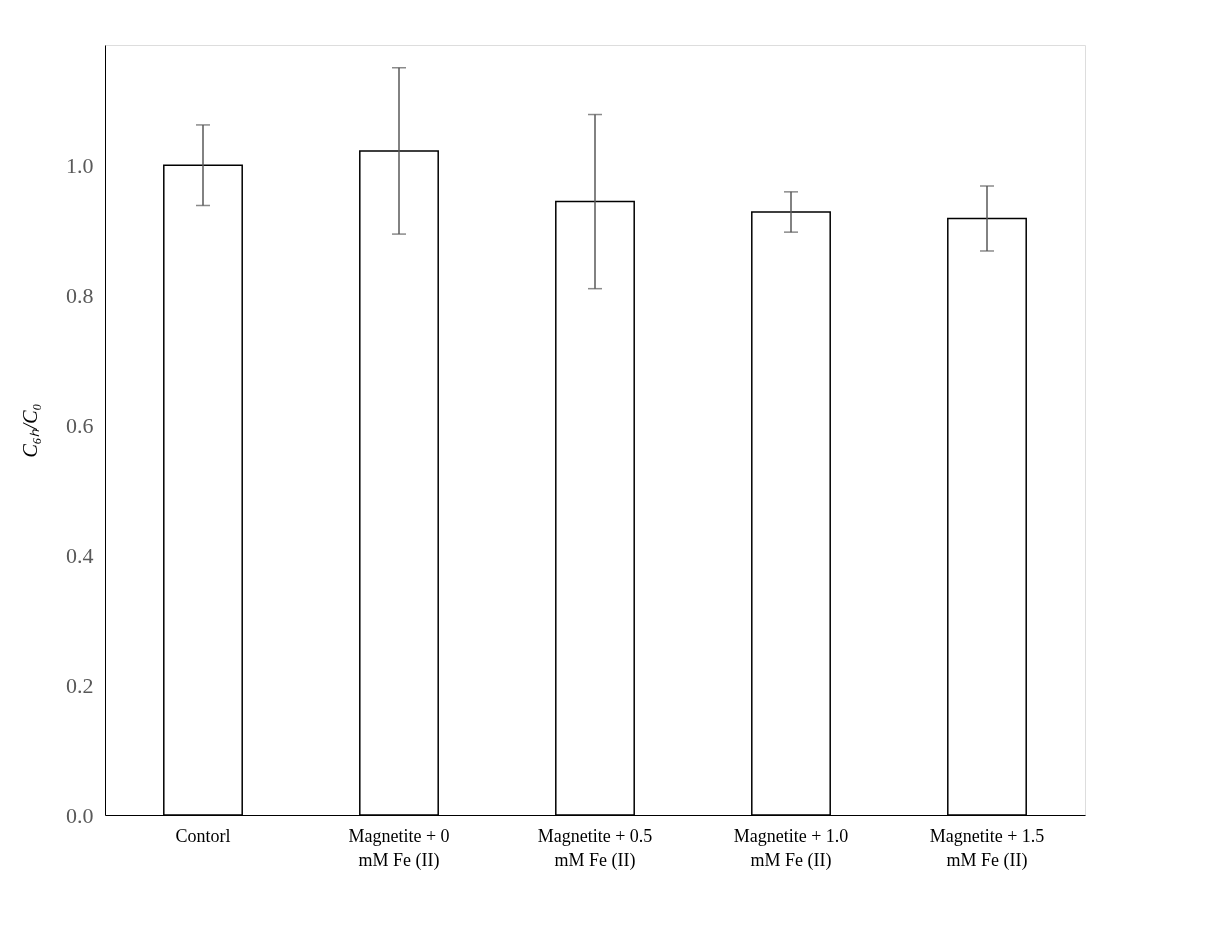 The width and height of the screenshot is (1232, 936). What do you see at coordinates (80, 685) in the screenshot?
I see `y-tick-label: 0.2` at bounding box center [80, 685].